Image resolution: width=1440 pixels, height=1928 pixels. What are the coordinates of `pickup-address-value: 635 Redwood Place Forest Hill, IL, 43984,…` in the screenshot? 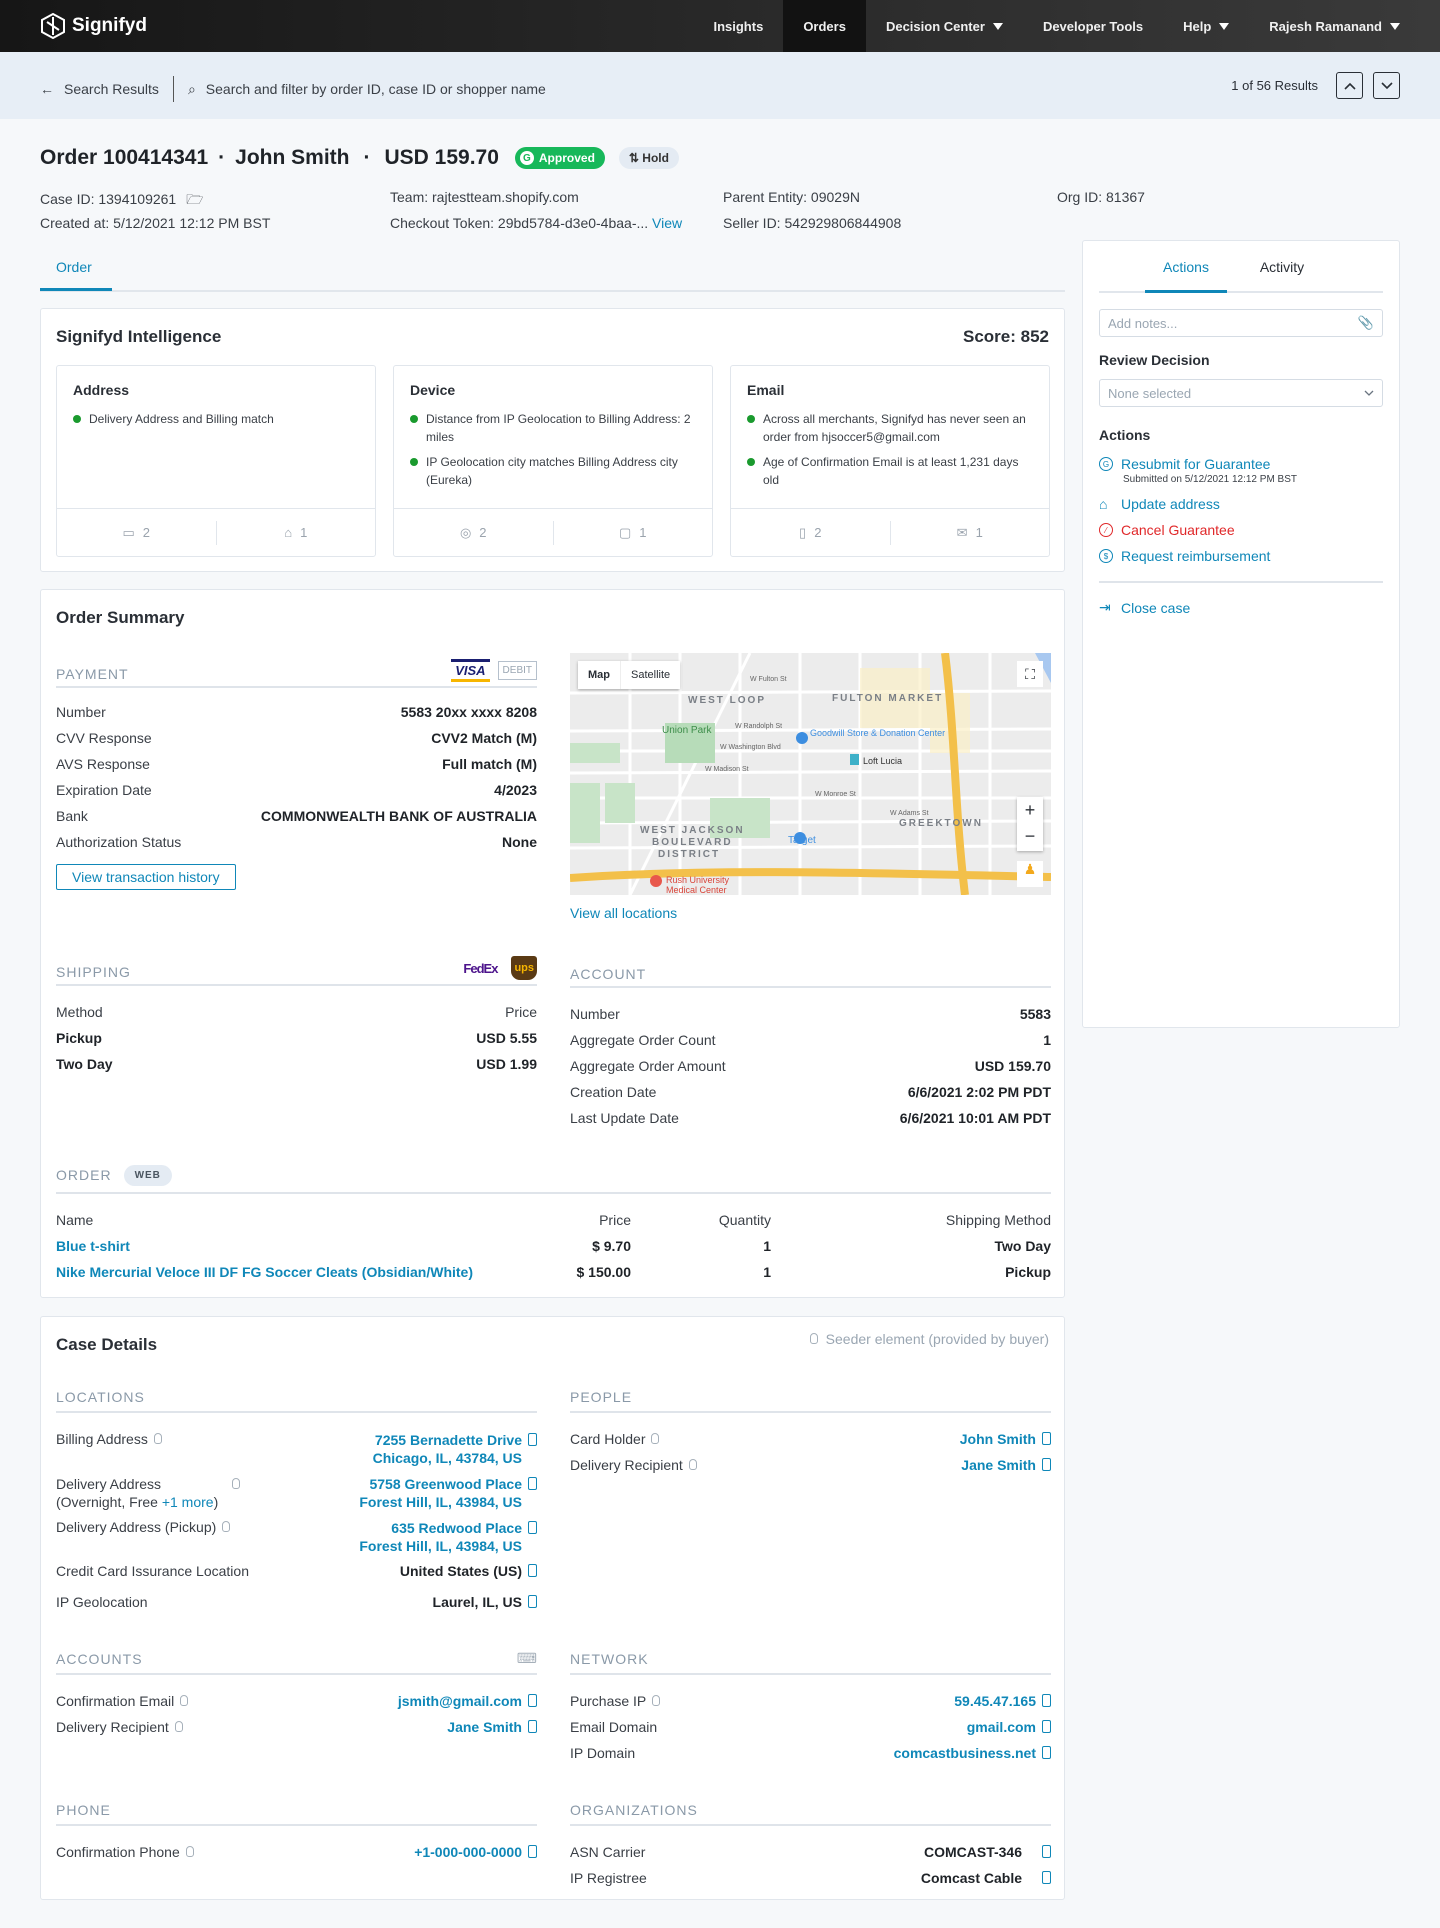 It's located at (448, 1537).